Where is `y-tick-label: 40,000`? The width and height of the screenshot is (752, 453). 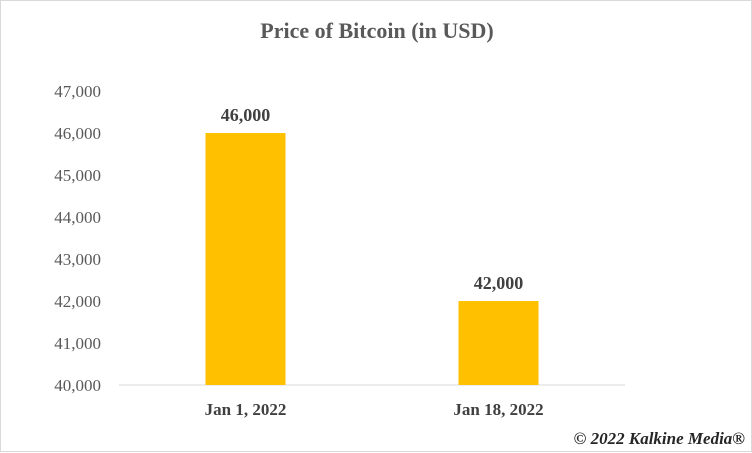
y-tick-label: 40,000 is located at coordinates (77, 385).